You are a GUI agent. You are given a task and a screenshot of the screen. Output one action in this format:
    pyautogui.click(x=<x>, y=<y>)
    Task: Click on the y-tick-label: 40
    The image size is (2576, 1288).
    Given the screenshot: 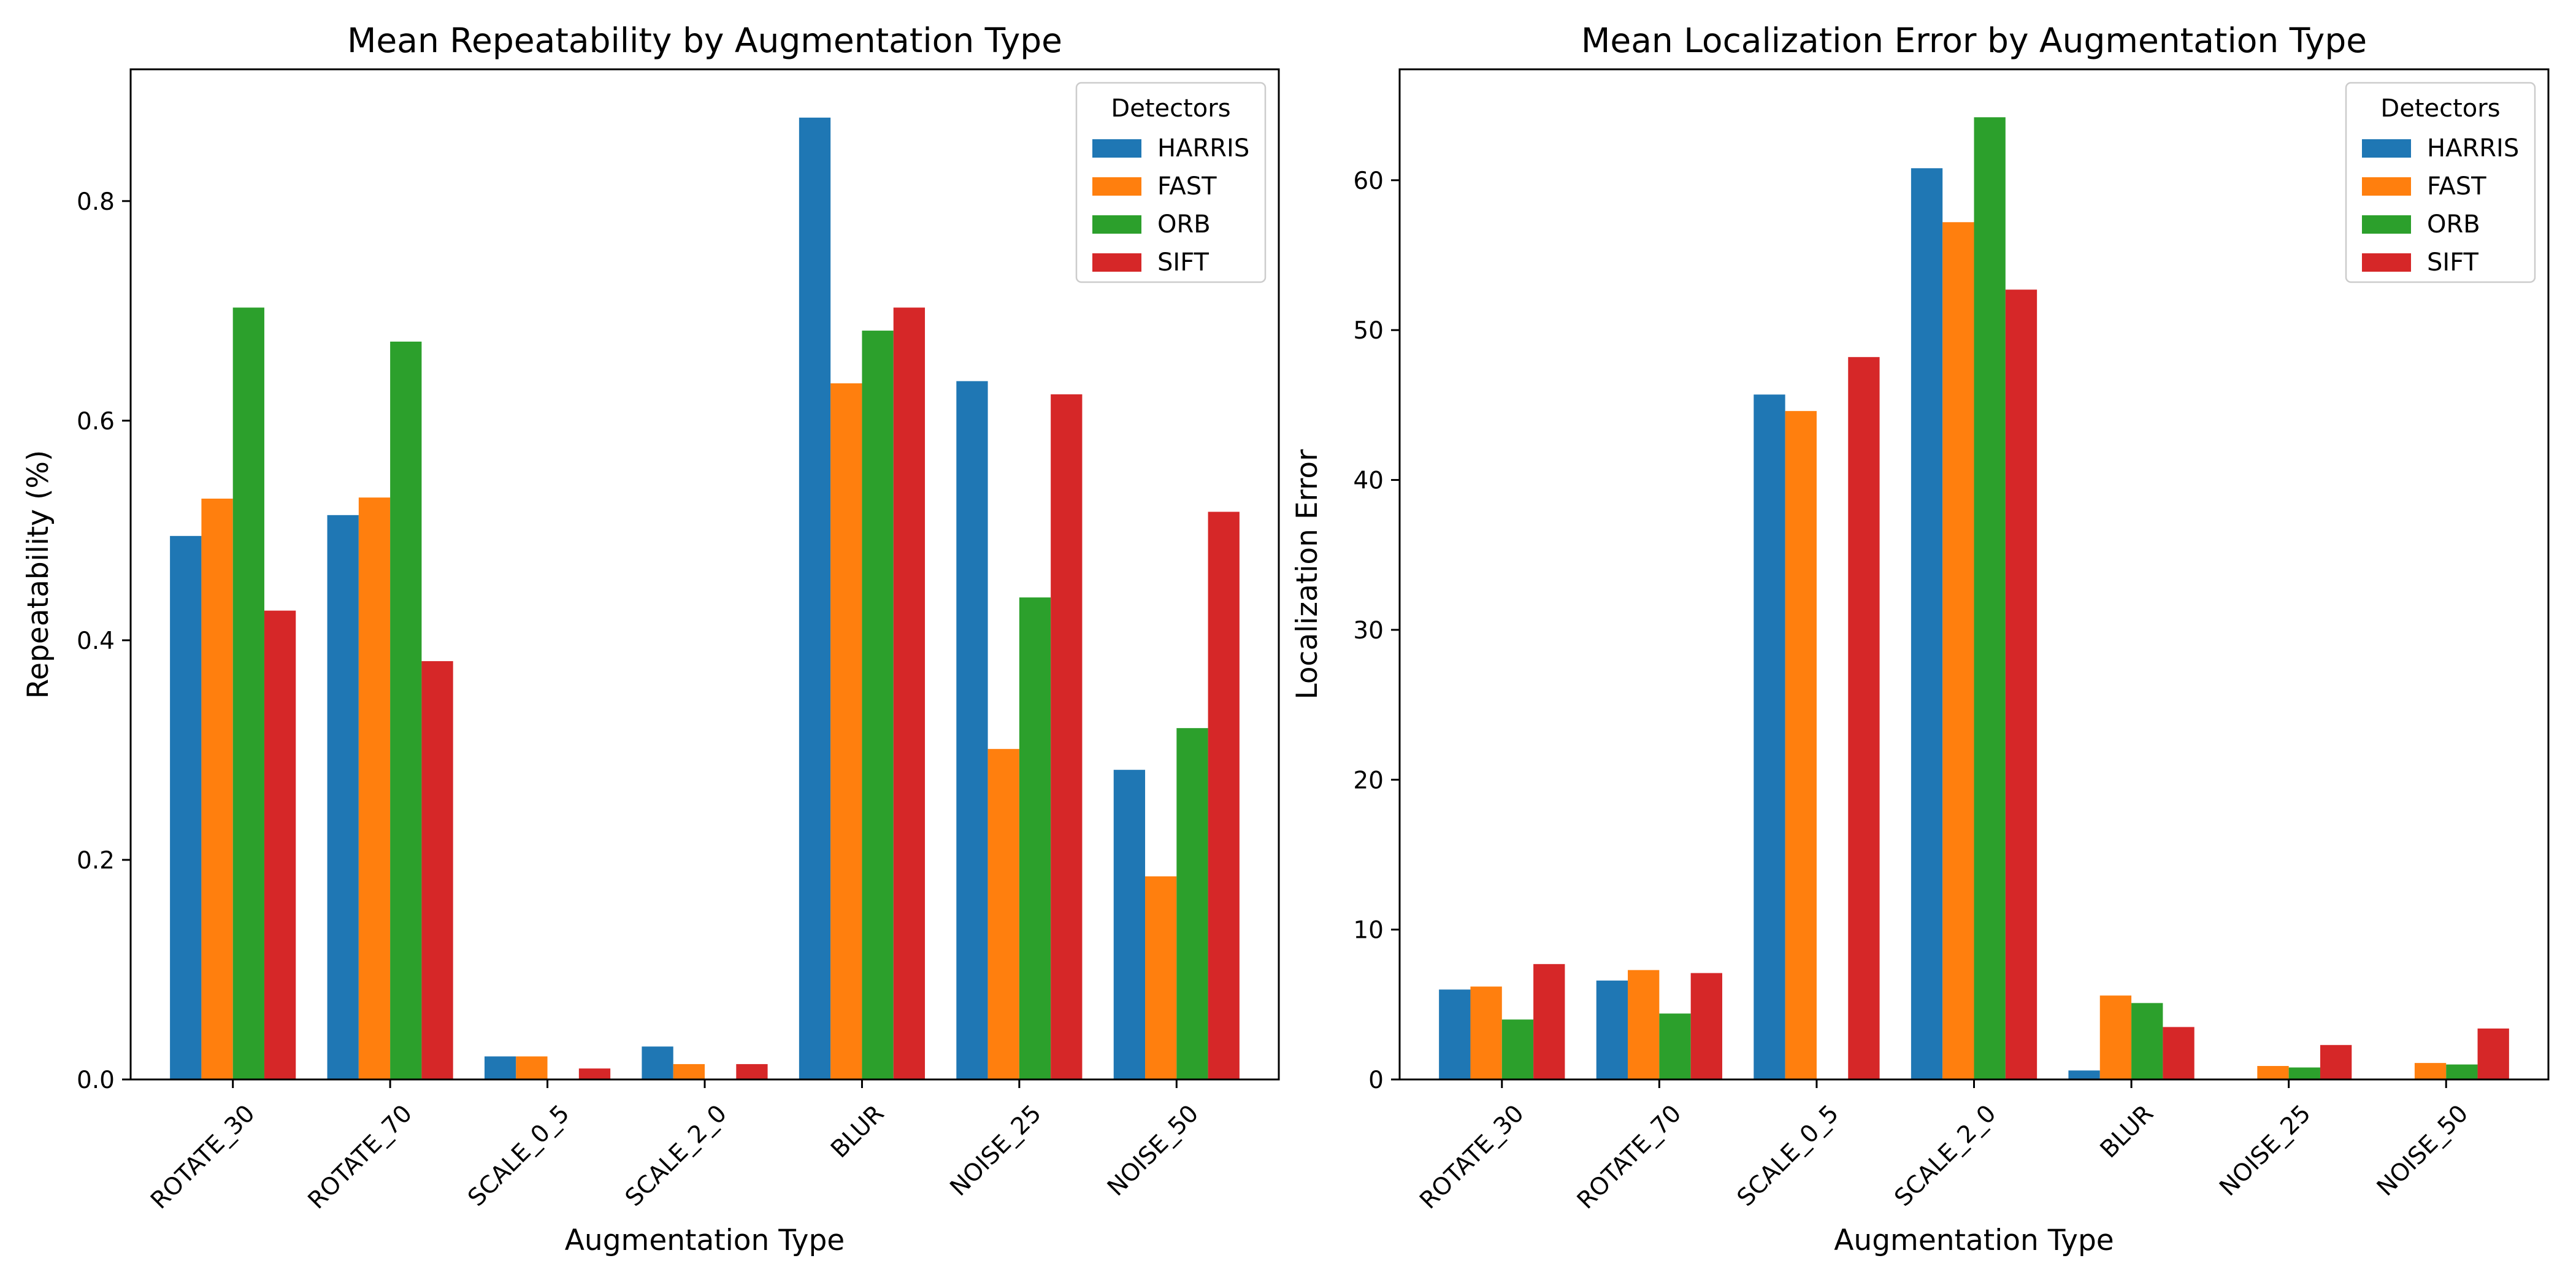 What is the action you would take?
    pyautogui.click(x=1368, y=481)
    